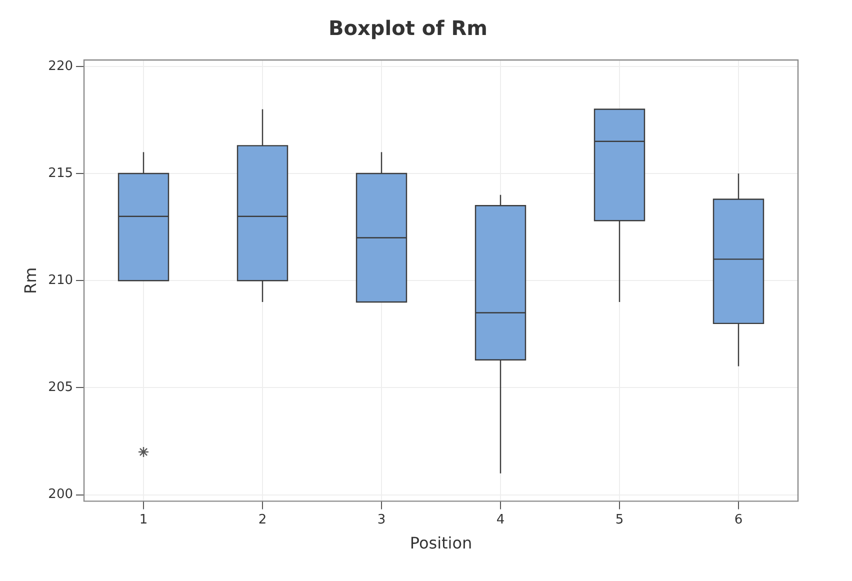 Image resolution: width=852 pixels, height=581 pixels. What do you see at coordinates (61, 280) in the screenshot?
I see `y-tick-label: 210` at bounding box center [61, 280].